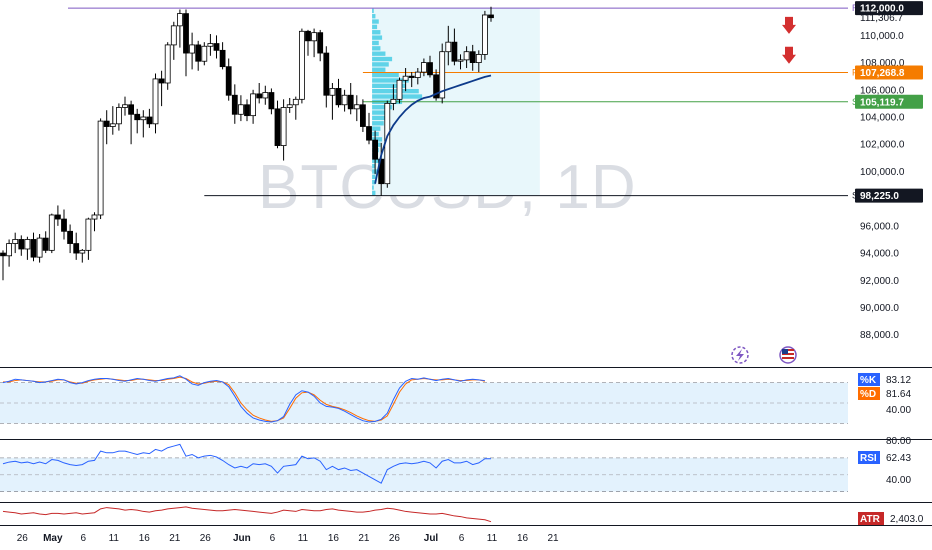 This screenshot has width=932, height=550. I want to click on lightning-icon, so click(740, 355).